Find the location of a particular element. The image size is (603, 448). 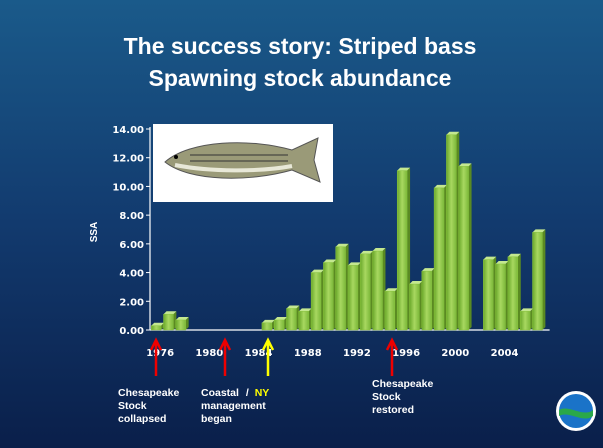

x-tick-label: 1992 is located at coordinates (357, 353).